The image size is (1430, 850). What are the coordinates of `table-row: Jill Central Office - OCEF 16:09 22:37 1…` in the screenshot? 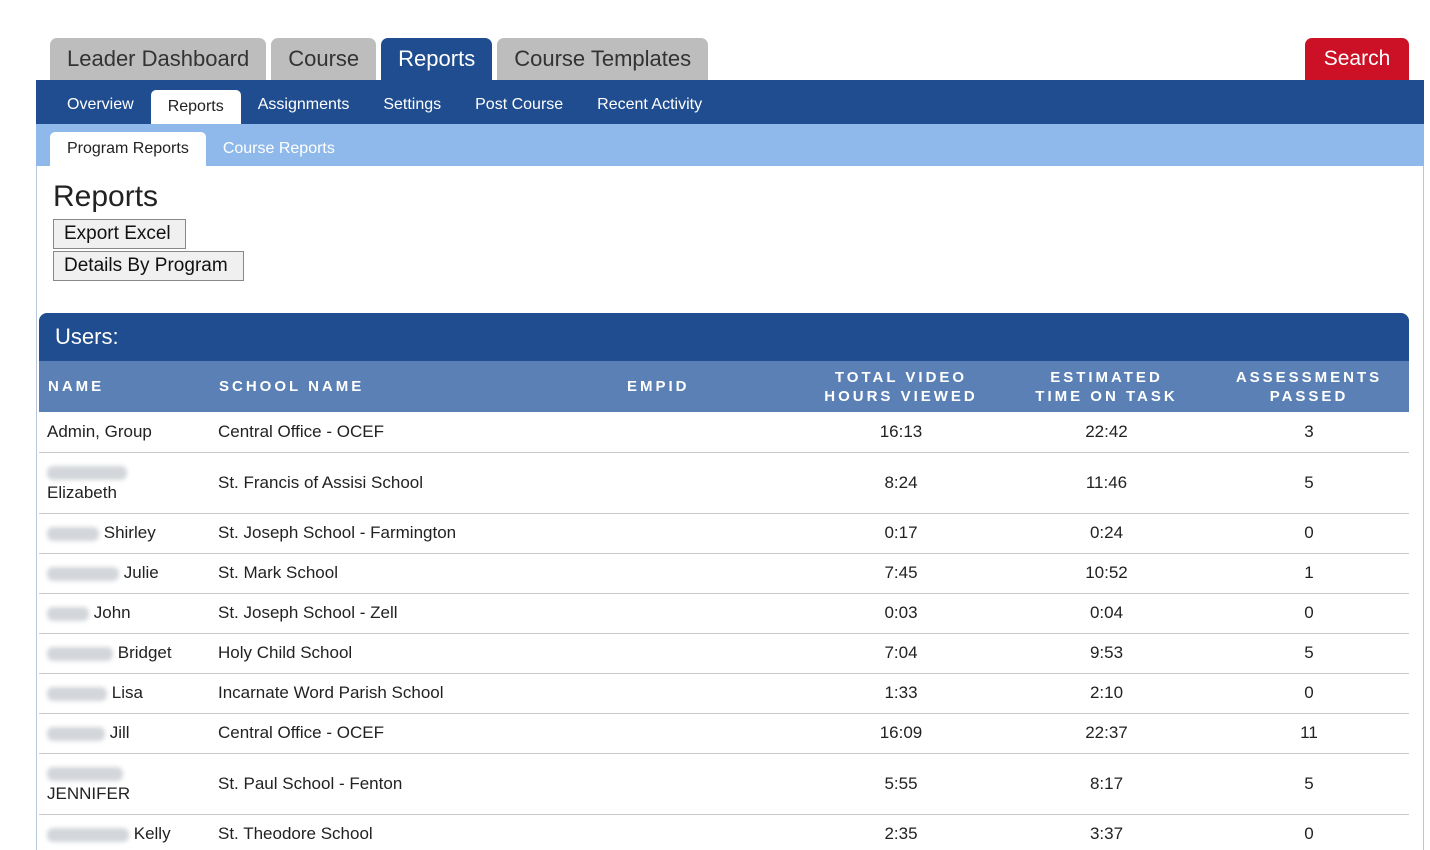 It's located at (724, 733).